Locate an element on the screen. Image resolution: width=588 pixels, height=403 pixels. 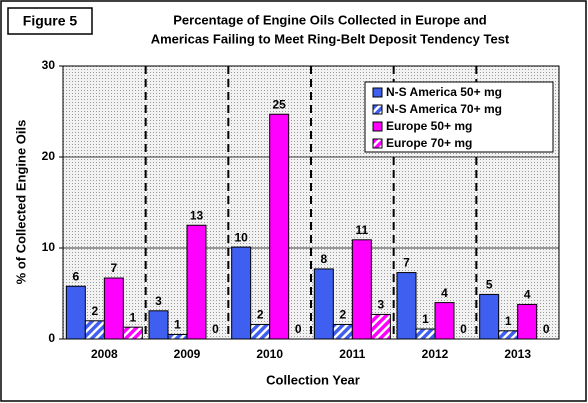
x-axis-title: Collection Year is located at coordinates (313, 379).